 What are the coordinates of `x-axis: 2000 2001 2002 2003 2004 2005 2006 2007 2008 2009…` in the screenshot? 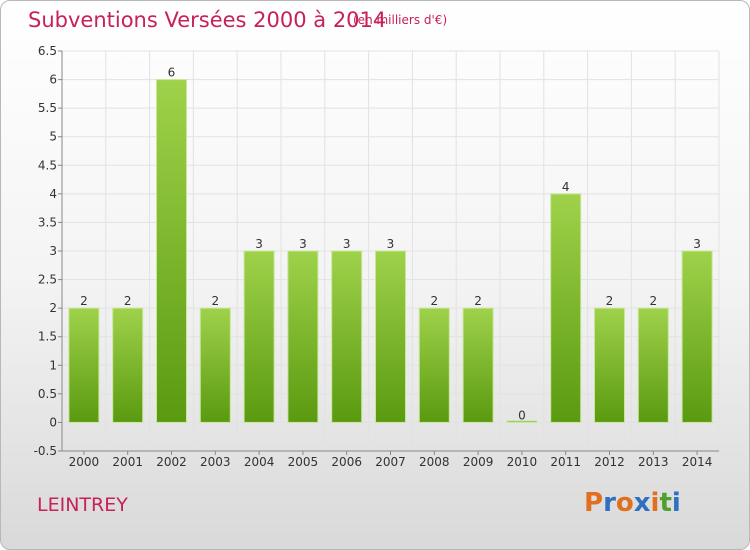 It's located at (390, 459).